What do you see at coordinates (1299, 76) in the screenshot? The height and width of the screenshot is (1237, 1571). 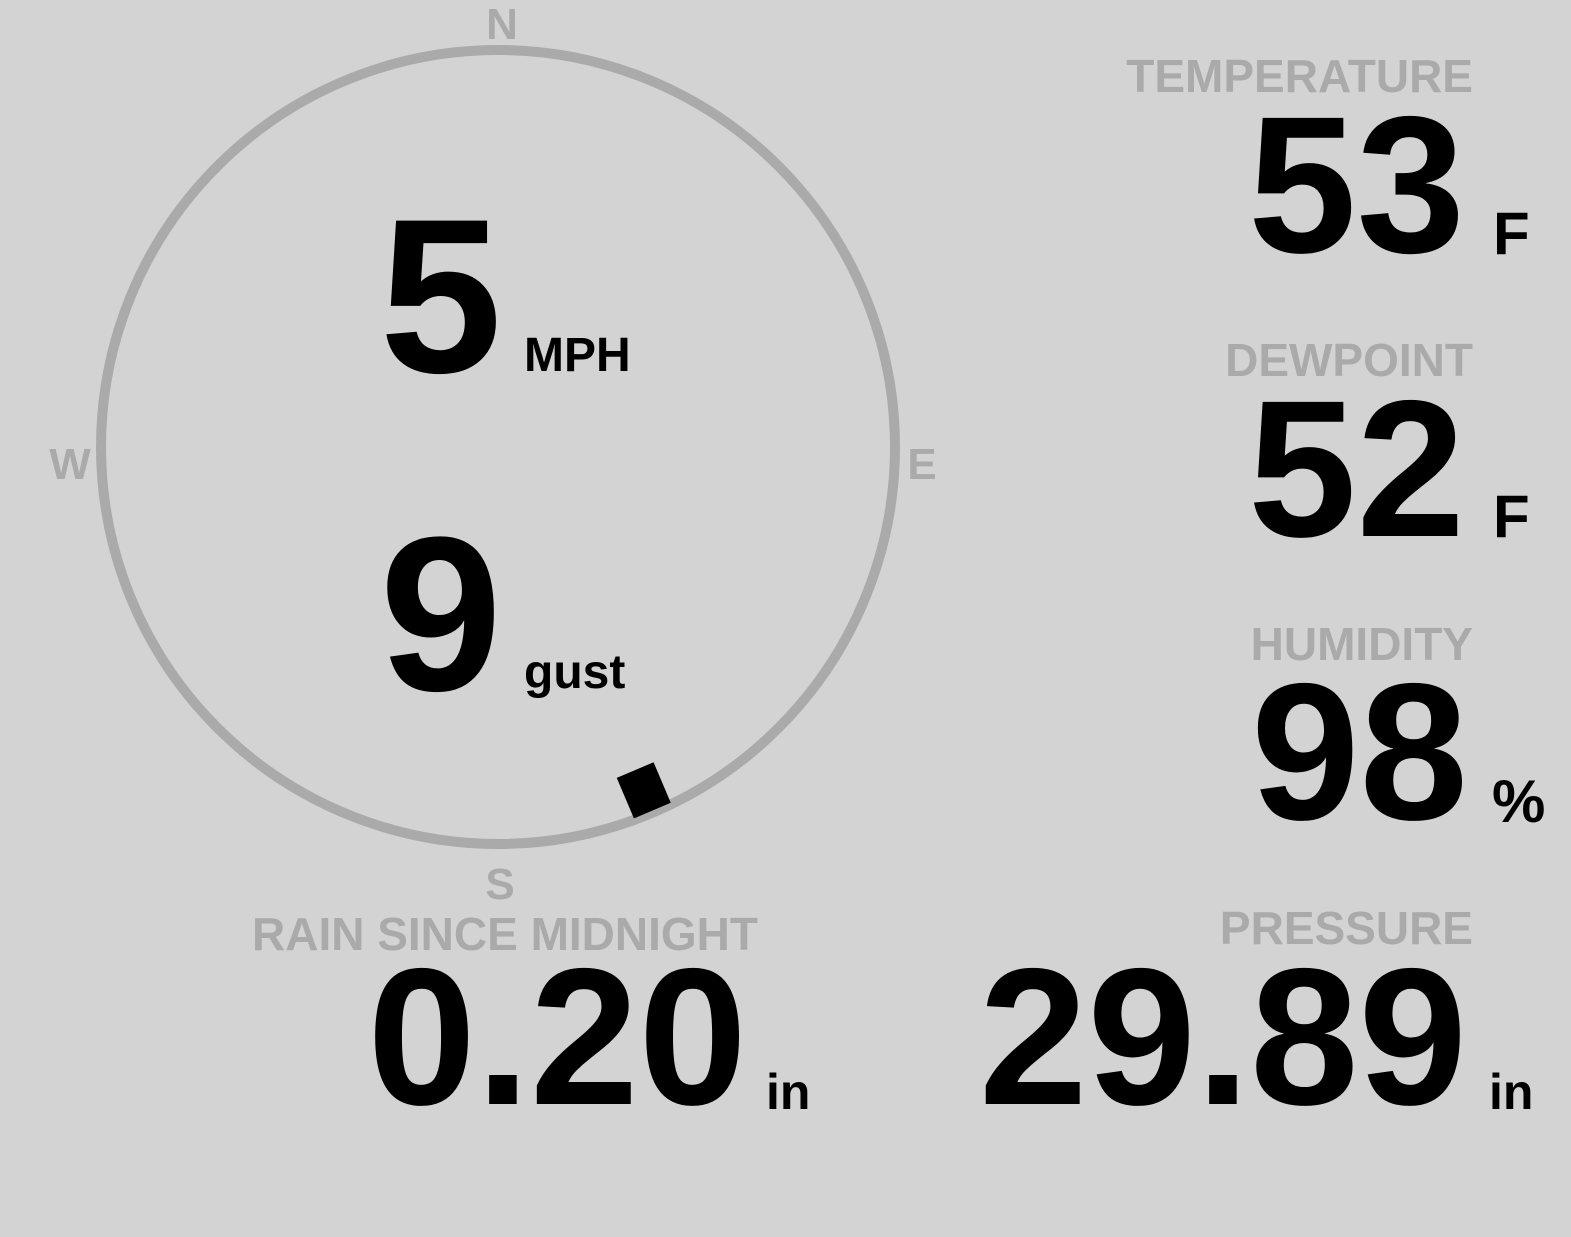 I see `temperature-label: TEMPERATURE` at bounding box center [1299, 76].